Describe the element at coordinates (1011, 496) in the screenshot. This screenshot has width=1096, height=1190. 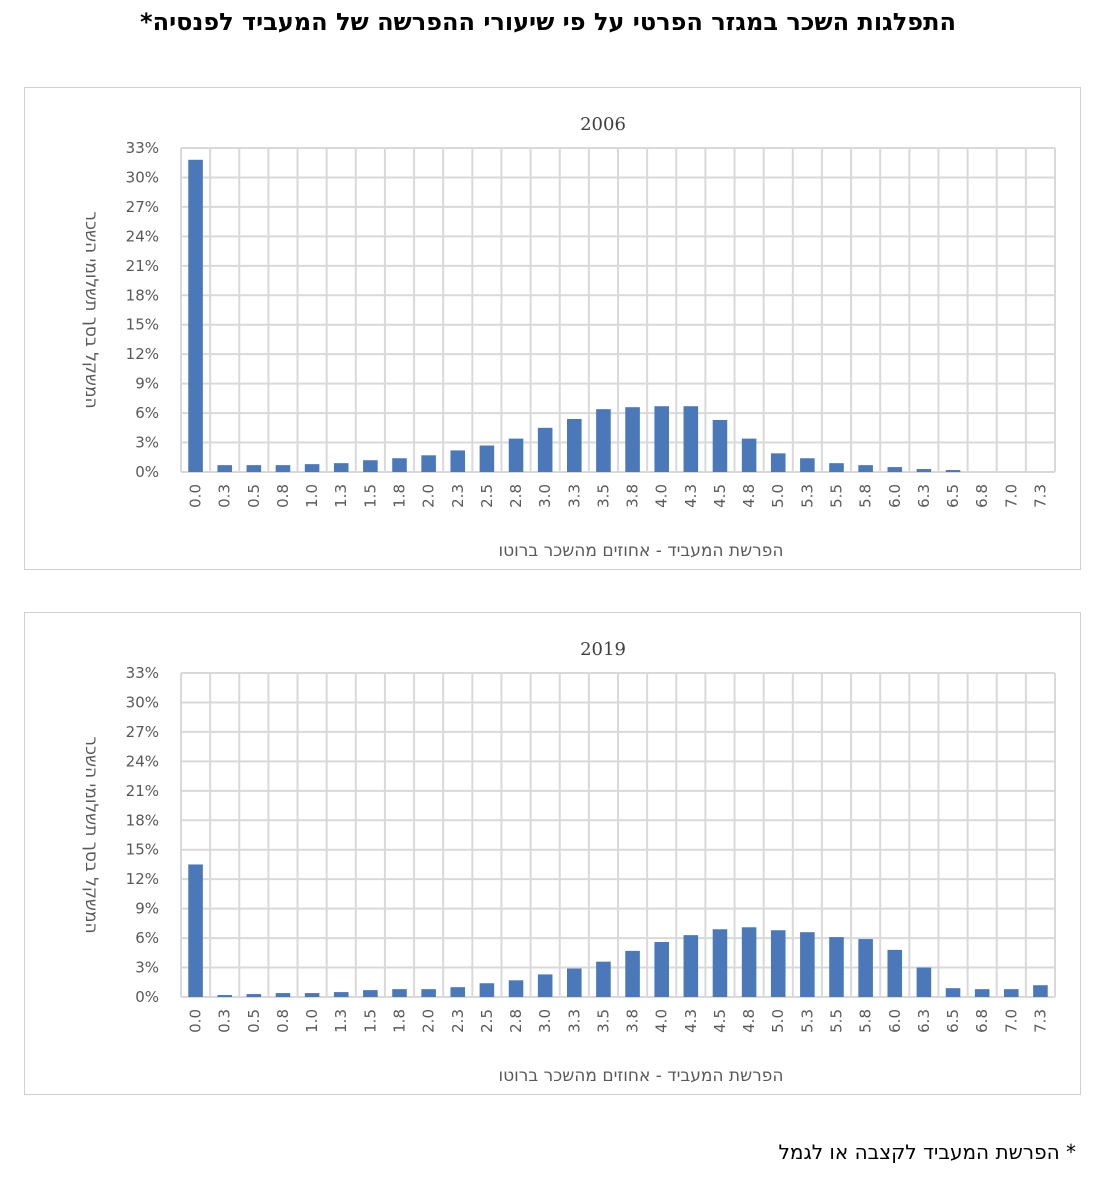
I see `x-tick-label: 7.0` at that location.